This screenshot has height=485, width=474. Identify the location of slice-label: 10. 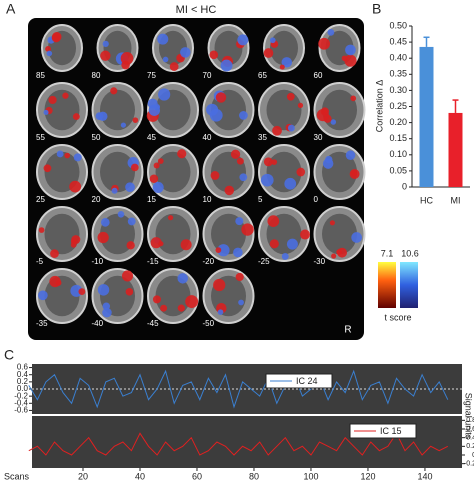
(207, 199).